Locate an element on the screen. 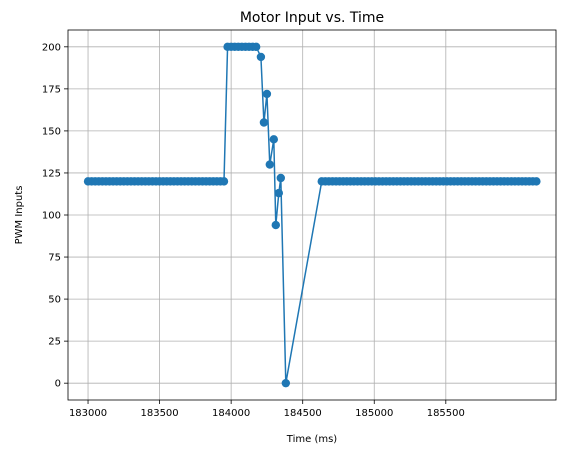  x-axis-label: Time (ms) is located at coordinates (312, 439).